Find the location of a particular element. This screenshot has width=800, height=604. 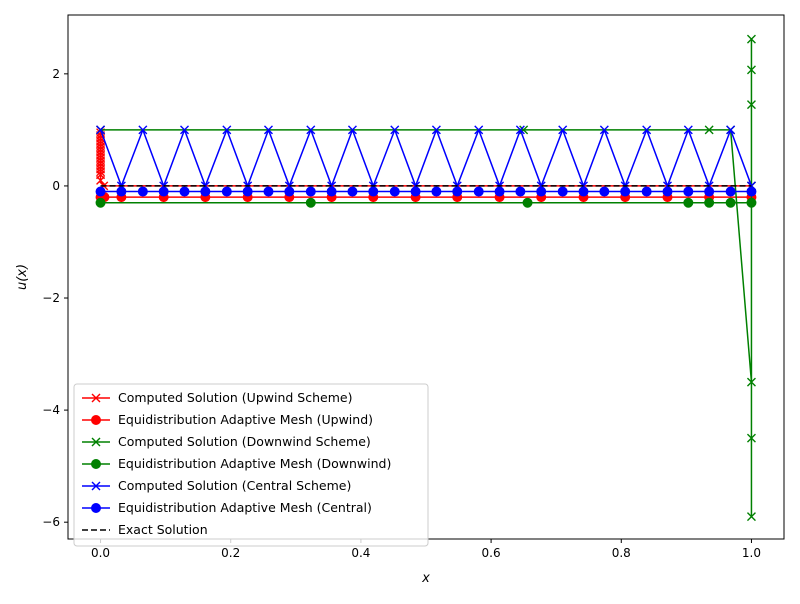

x-tick-label: 0.4 is located at coordinates (360, 553).